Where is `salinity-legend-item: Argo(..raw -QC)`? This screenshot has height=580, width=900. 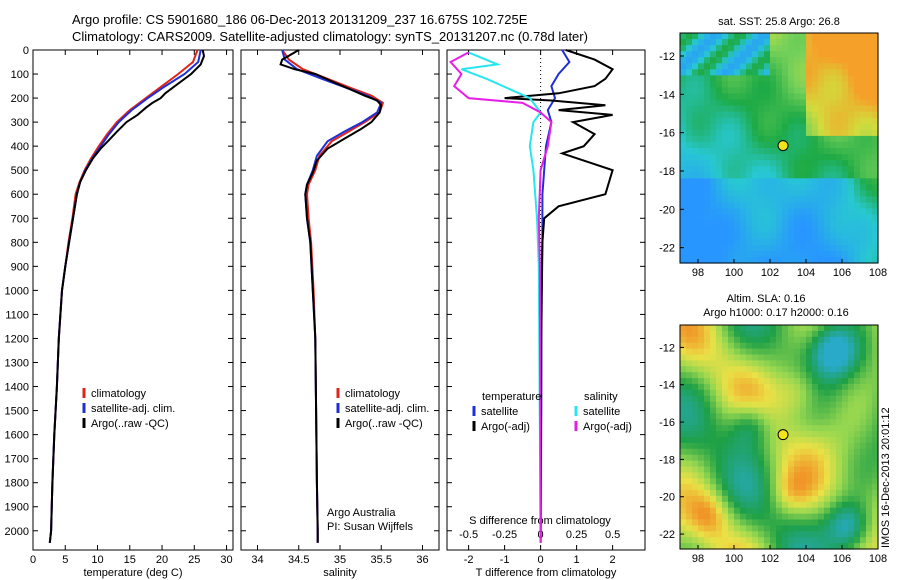 salinity-legend-item: Argo(..raw -QC) is located at coordinates (384, 424).